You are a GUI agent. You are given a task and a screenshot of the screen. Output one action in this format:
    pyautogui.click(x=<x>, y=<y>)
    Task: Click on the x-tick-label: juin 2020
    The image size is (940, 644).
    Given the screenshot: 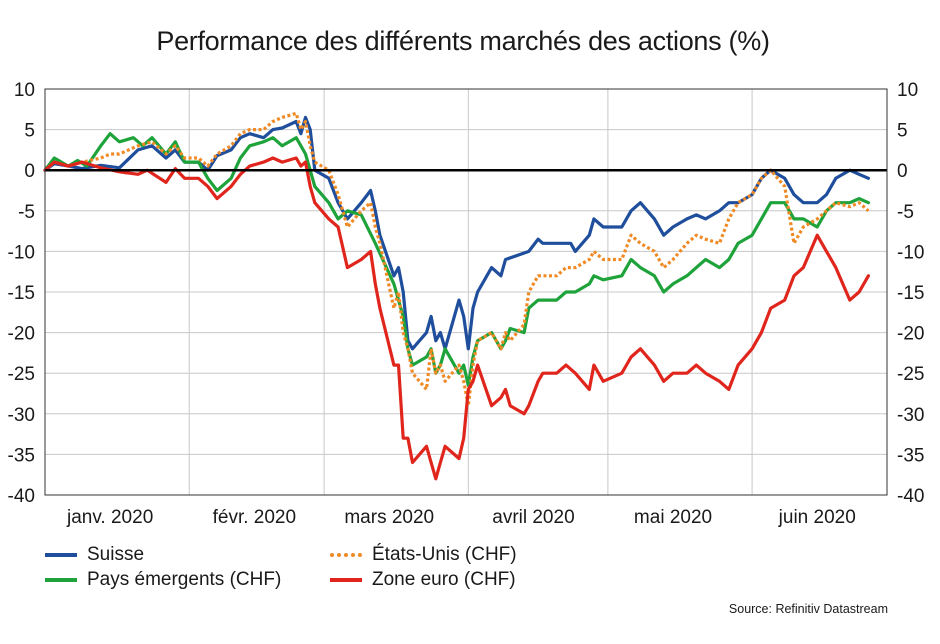 What is the action you would take?
    pyautogui.click(x=817, y=517)
    